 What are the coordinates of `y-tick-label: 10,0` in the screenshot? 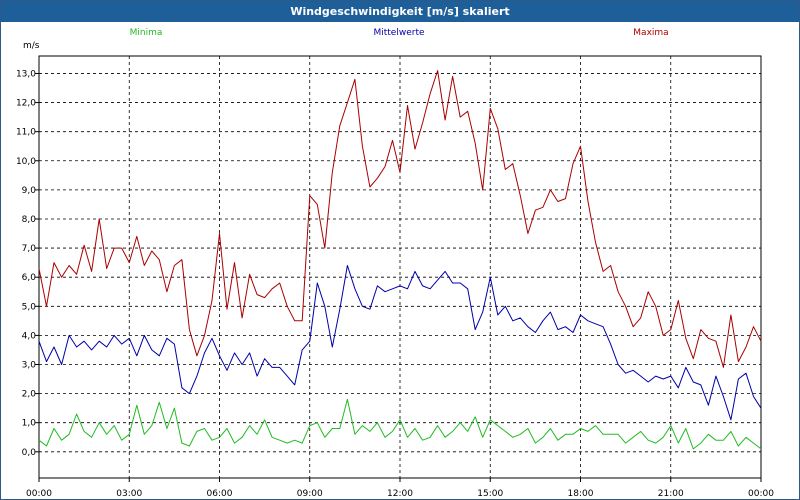 It's located at (26, 162).